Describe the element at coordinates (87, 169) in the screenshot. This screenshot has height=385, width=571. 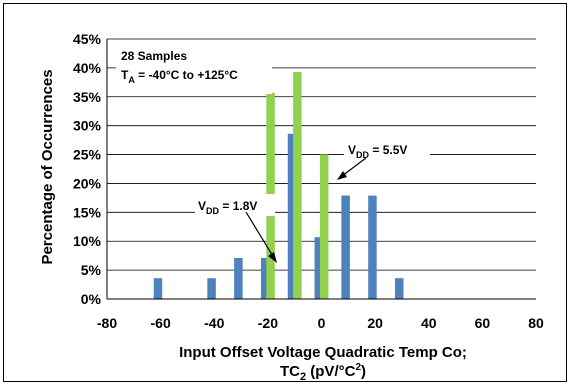
I see `y-tick-labels: 0% 5% 10% 15% 20% 25% 30% 35% 40% 45%` at that location.